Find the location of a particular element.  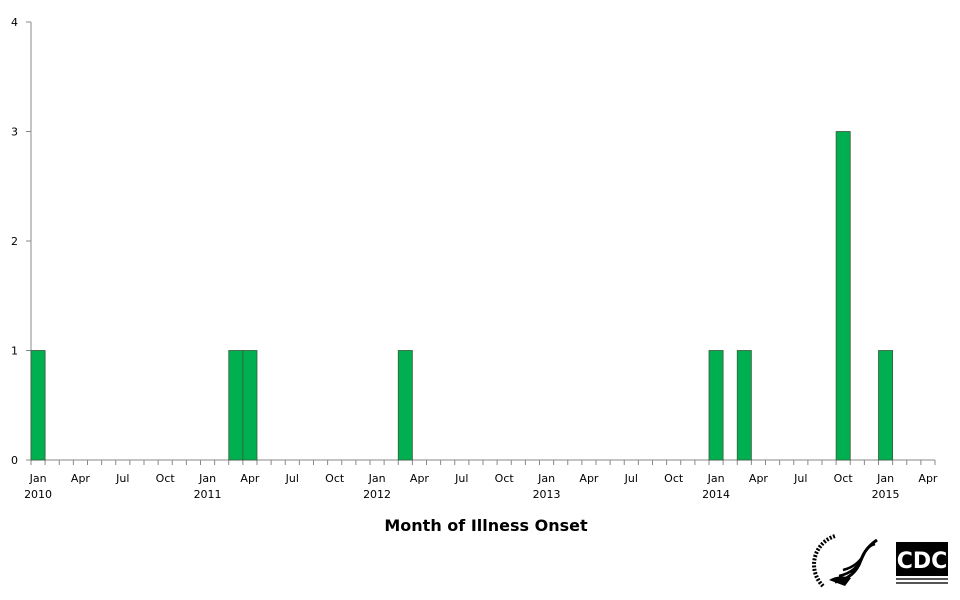

hhs-logo is located at coordinates (845, 561).